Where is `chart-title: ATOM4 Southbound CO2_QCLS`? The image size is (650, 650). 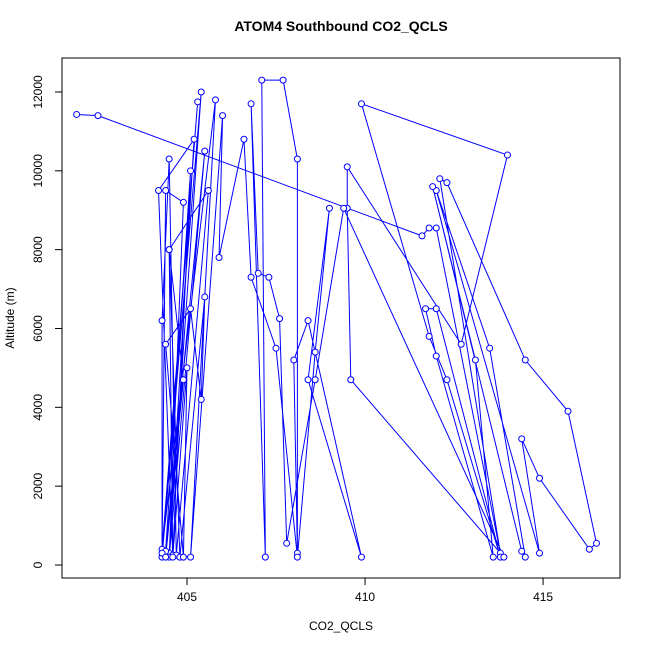
chart-title: ATOM4 Southbound CO2_QCLS is located at coordinates (340, 26).